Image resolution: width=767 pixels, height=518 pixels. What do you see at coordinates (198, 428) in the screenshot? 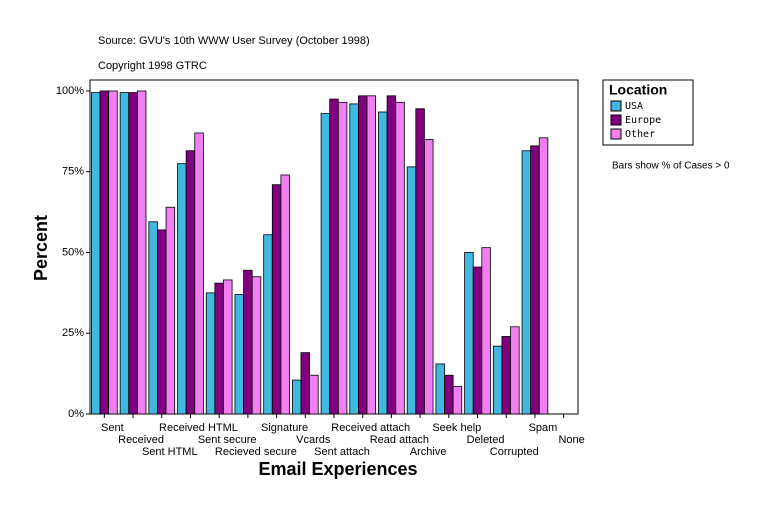
I see `x-tick-label: Received HTML` at bounding box center [198, 428].